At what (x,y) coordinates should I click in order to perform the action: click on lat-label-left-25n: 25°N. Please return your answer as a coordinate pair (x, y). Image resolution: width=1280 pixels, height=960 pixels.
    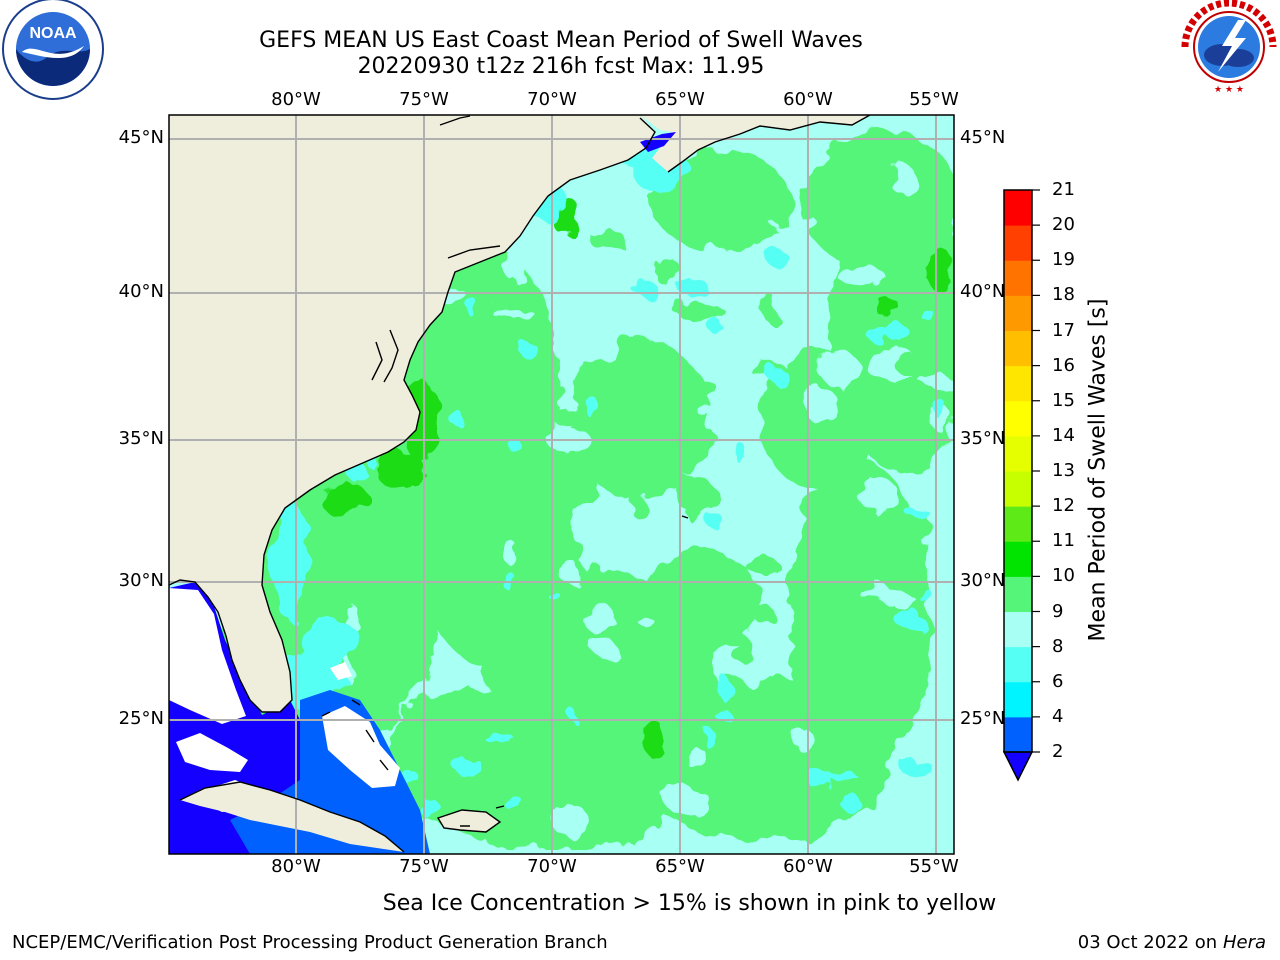
    Looking at the image, I should click on (141, 718).